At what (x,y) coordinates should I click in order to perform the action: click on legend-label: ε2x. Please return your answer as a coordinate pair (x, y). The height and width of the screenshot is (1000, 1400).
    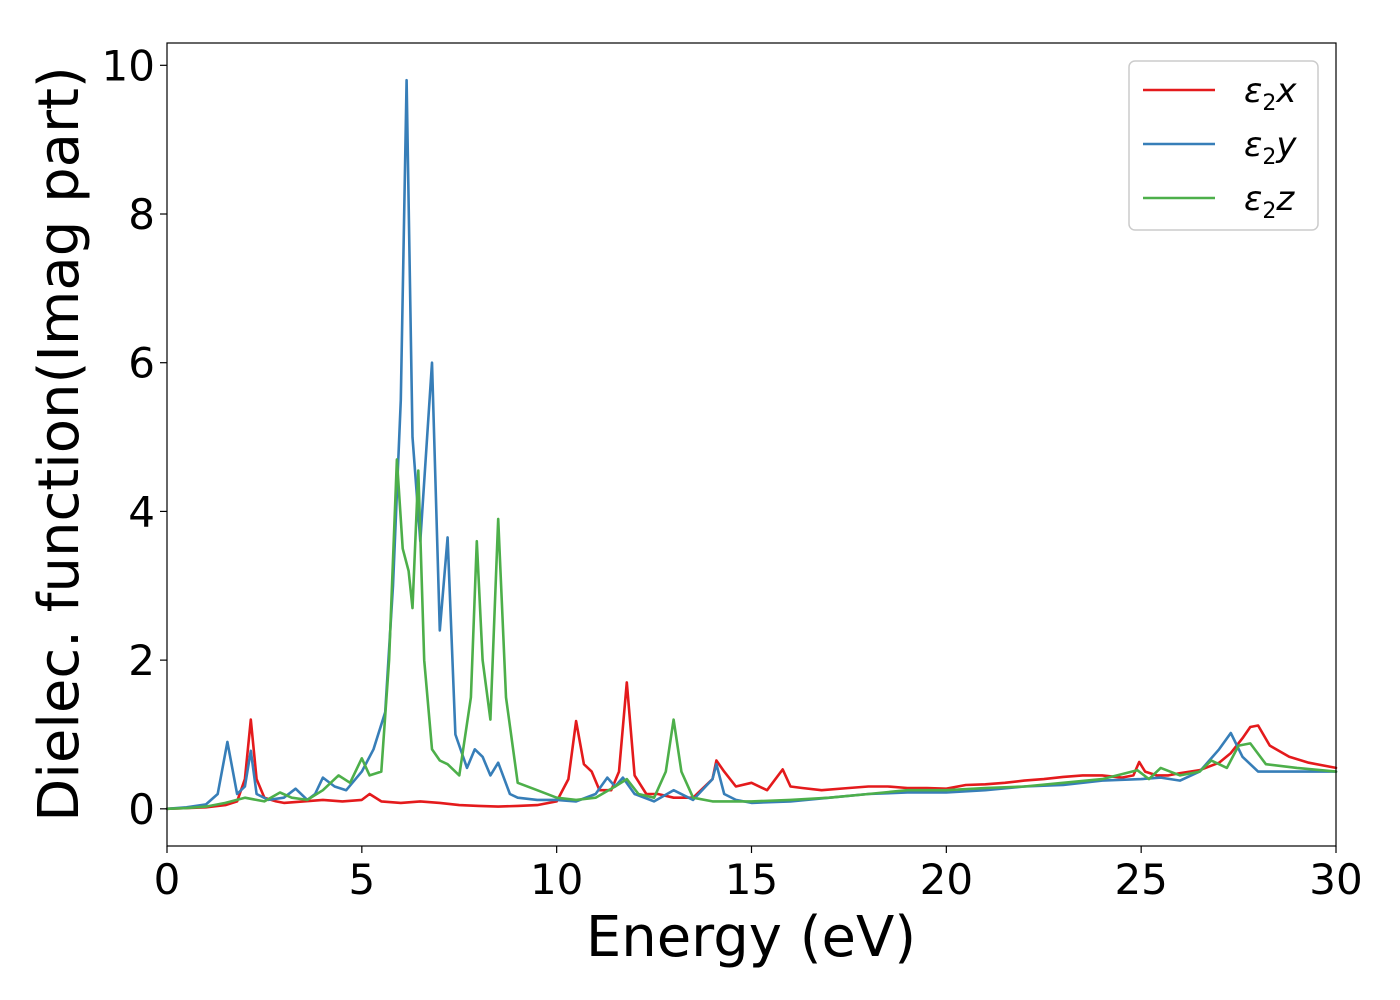
    Looking at the image, I should click on (1270, 93).